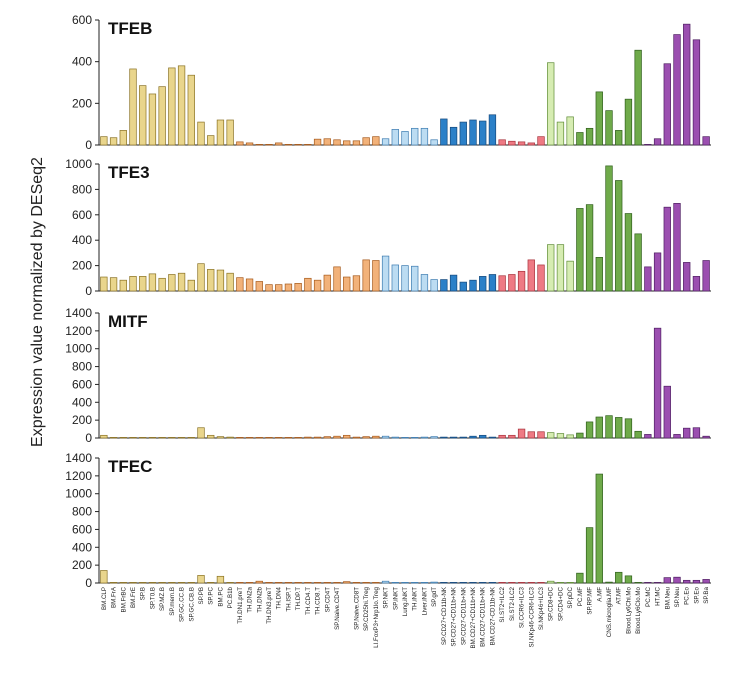 The image size is (753, 687). Describe the element at coordinates (638, 97) in the screenshot. I see `bar-tfeb-Blood.Ly6Clo.Mo` at that location.